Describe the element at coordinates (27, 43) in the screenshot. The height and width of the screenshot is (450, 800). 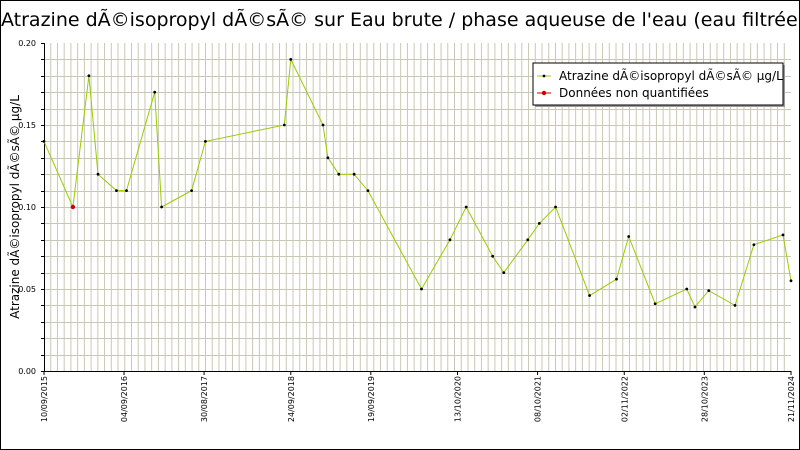
I see `y-tick-label: 0.20` at that location.